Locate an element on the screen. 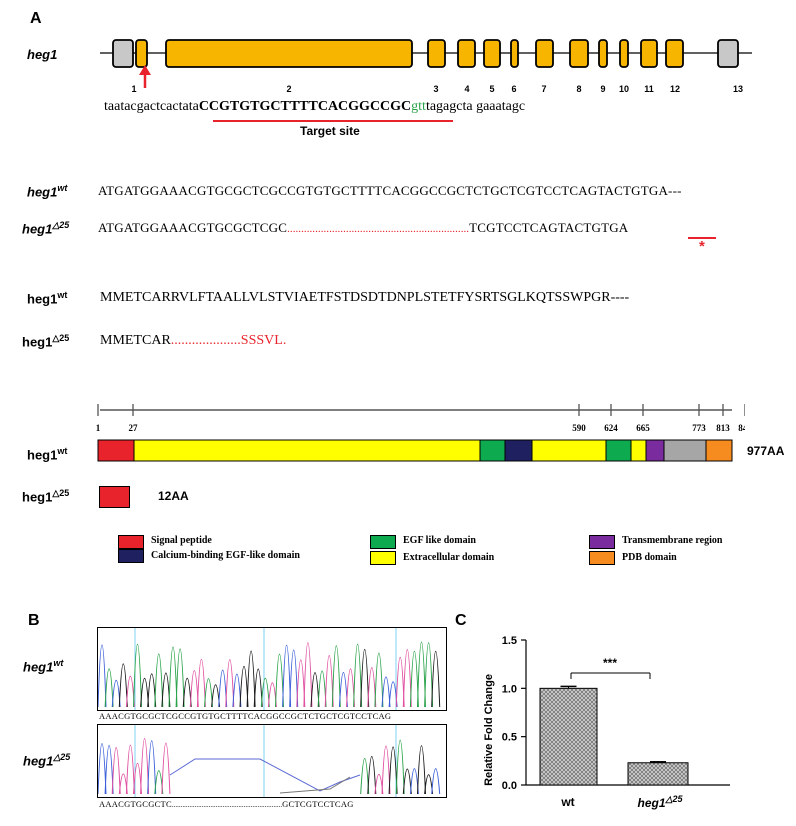 The height and width of the screenshot is (826, 796). legend-label-calcium-egf: Calcium-binding EGF-like domain is located at coordinates (225, 555).